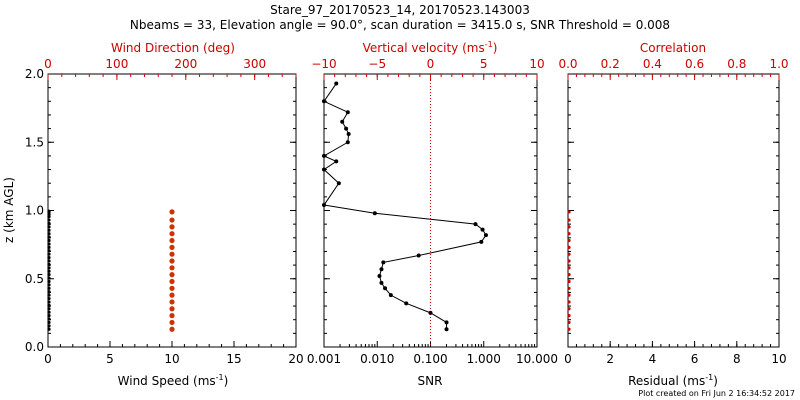 This screenshot has height=400, width=800. What do you see at coordinates (295, 359) in the screenshot?
I see `x-tick-label: 20` at bounding box center [295, 359].